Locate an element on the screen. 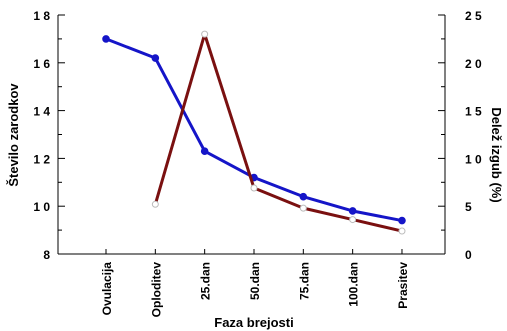 The image size is (507, 331). x-tick-label: 100.dan is located at coordinates (354, 284).